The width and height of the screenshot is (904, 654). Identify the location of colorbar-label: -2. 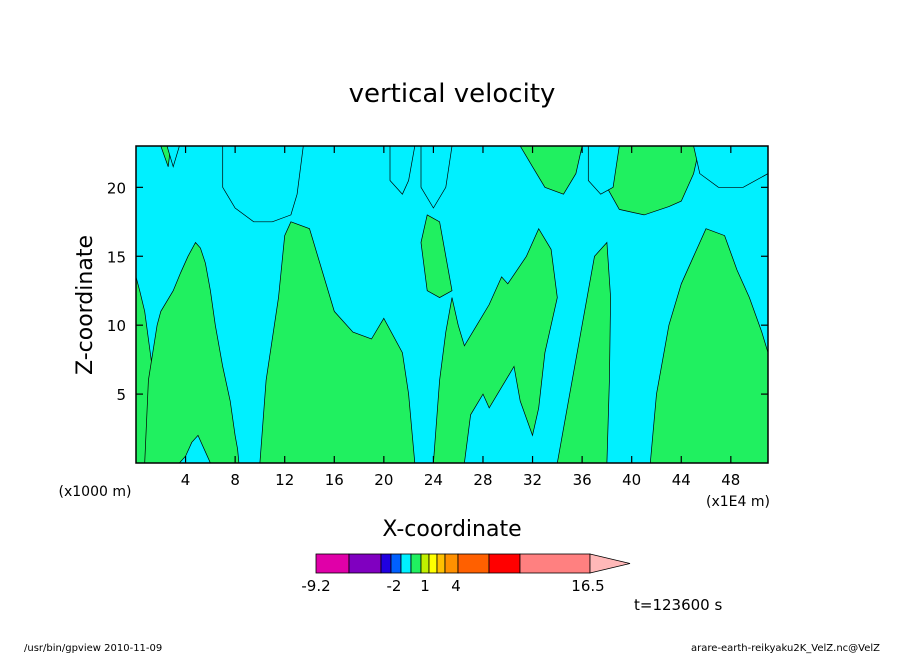
(394, 586).